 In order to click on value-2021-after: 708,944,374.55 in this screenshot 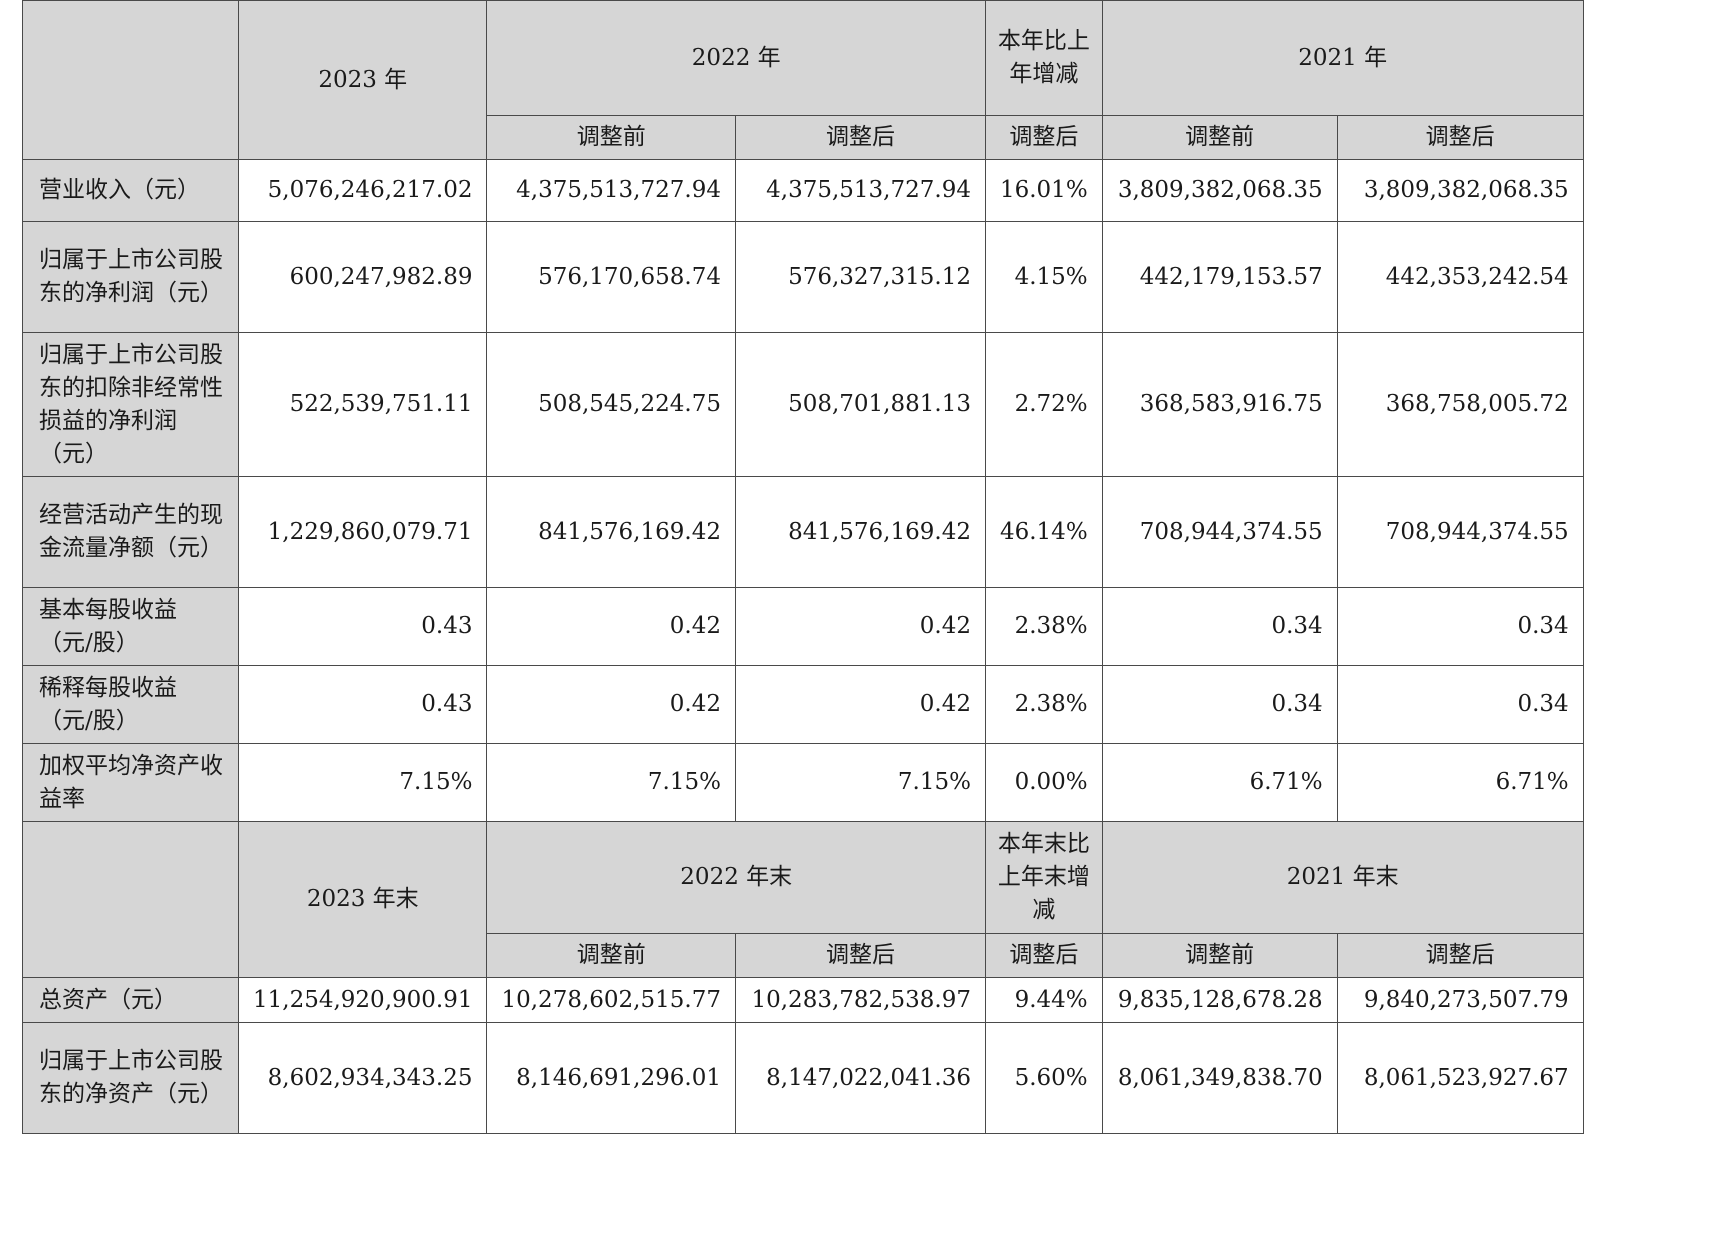, I will do `click(1460, 532)`.